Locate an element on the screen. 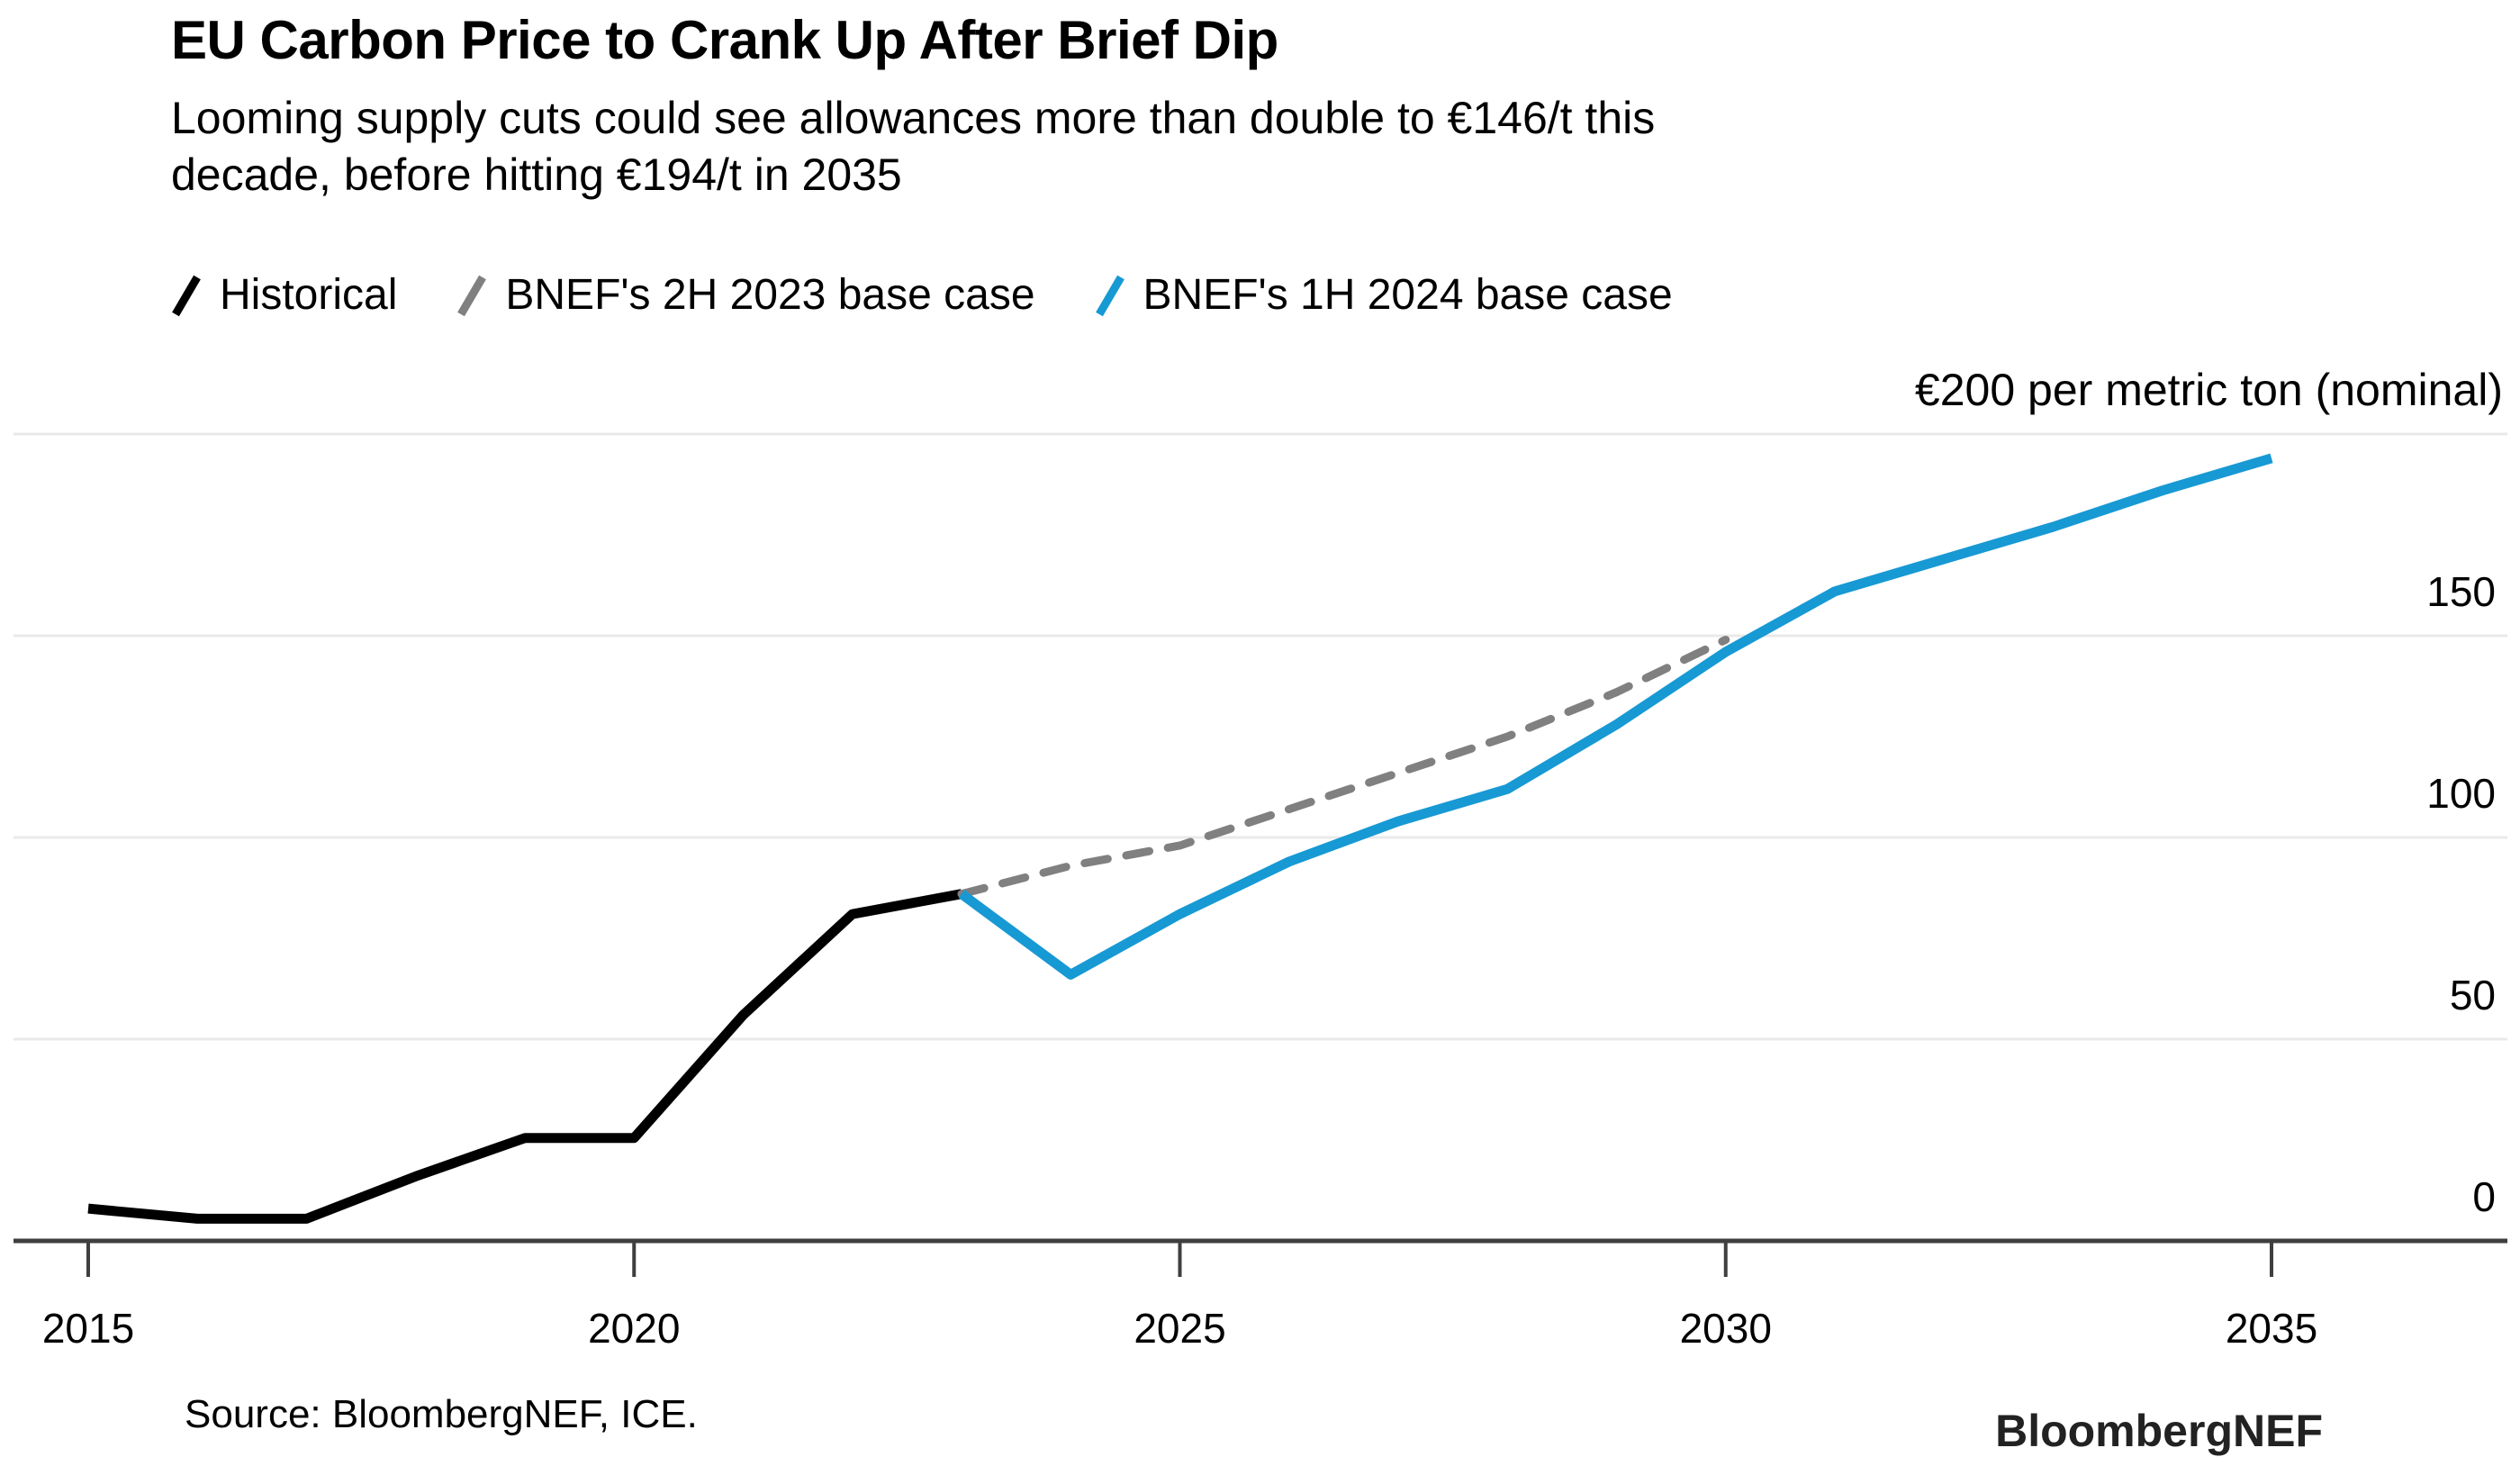 The image size is (2520, 1466). y-tick-label: 150 is located at coordinates (2461, 591).